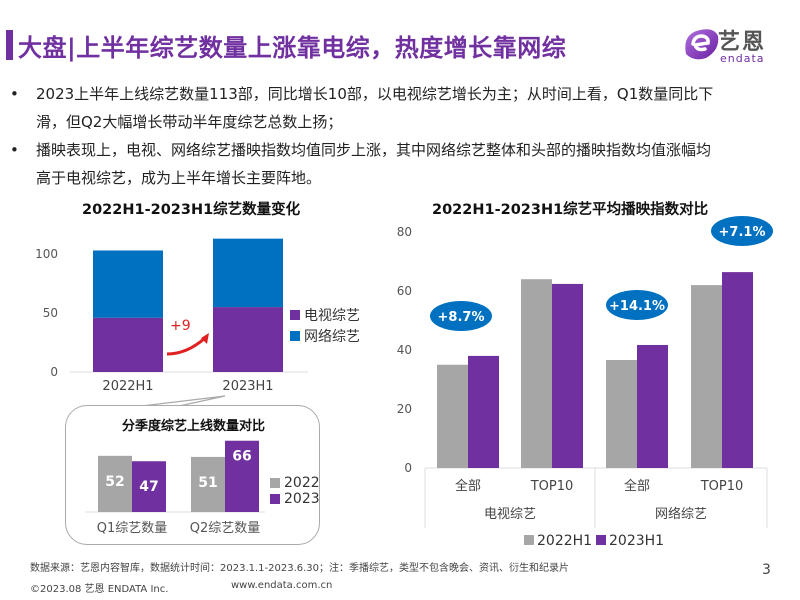 This screenshot has width=800, height=600. What do you see at coordinates (332, 316) in the screenshot?
I see `legend-label: 电视综艺` at bounding box center [332, 316].